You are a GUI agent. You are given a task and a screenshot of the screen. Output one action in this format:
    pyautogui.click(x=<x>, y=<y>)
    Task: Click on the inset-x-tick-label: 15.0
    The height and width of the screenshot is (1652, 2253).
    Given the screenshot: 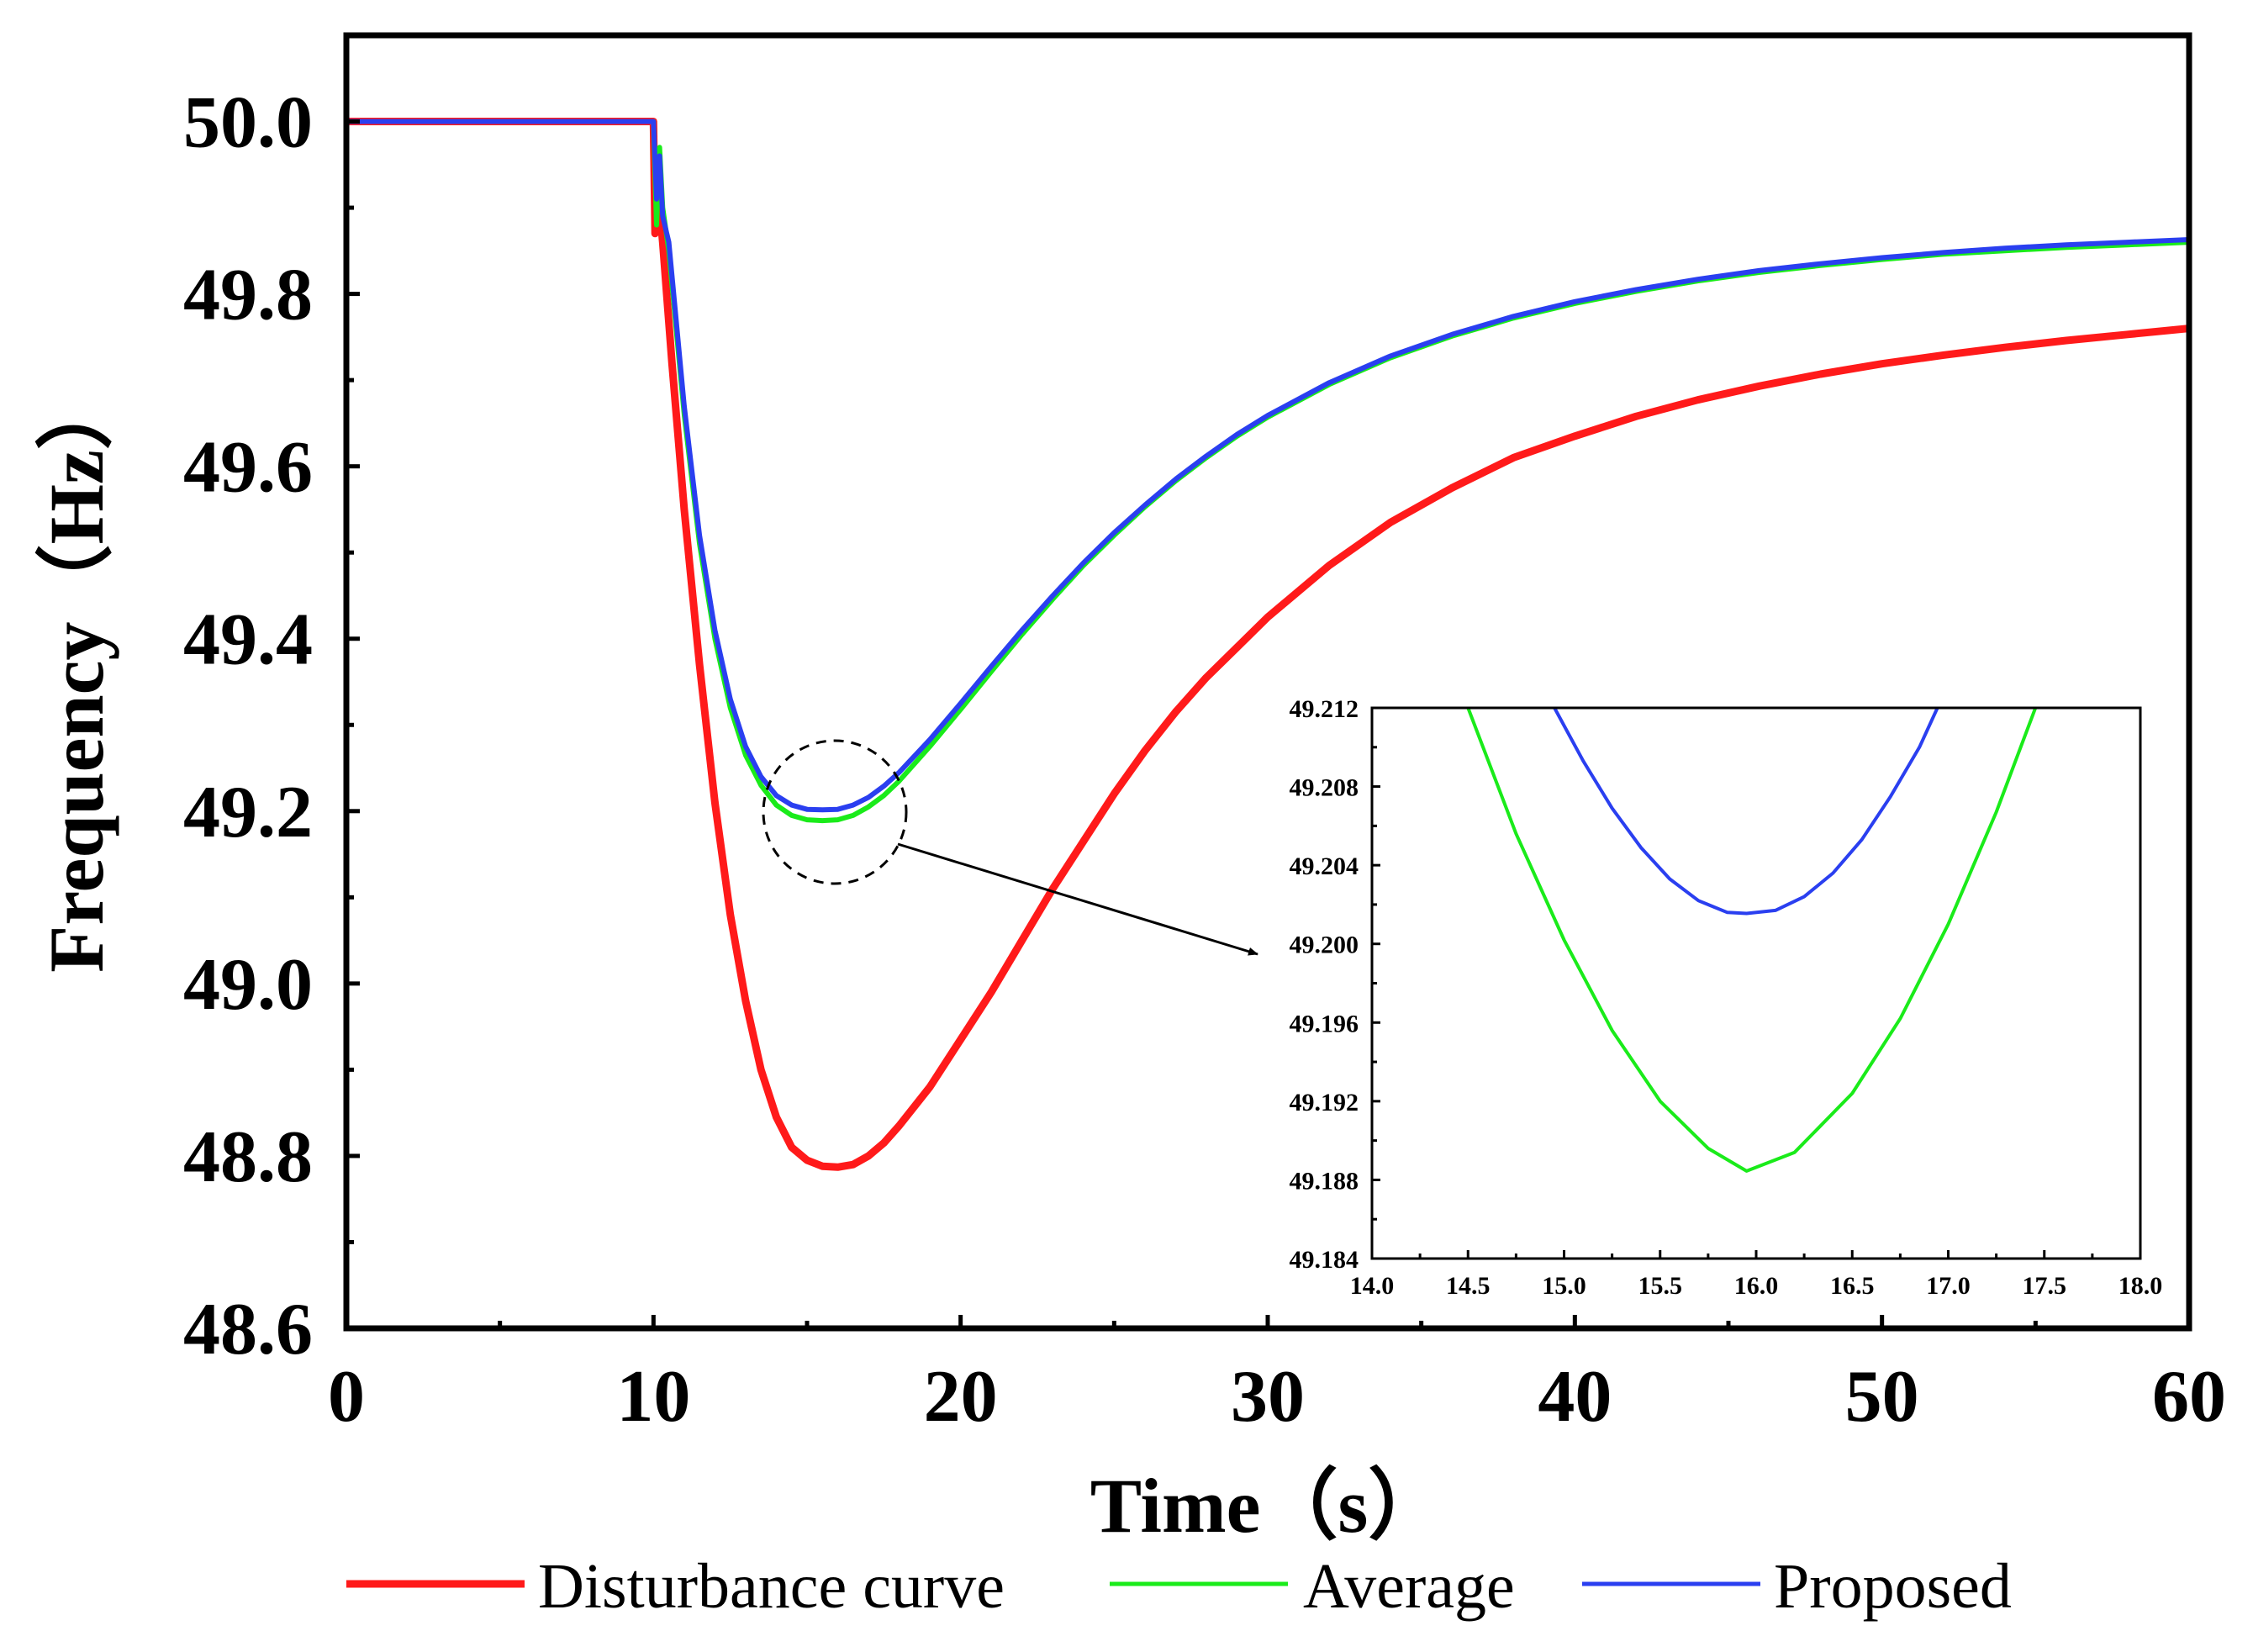 What is the action you would take?
    pyautogui.click(x=1564, y=1286)
    